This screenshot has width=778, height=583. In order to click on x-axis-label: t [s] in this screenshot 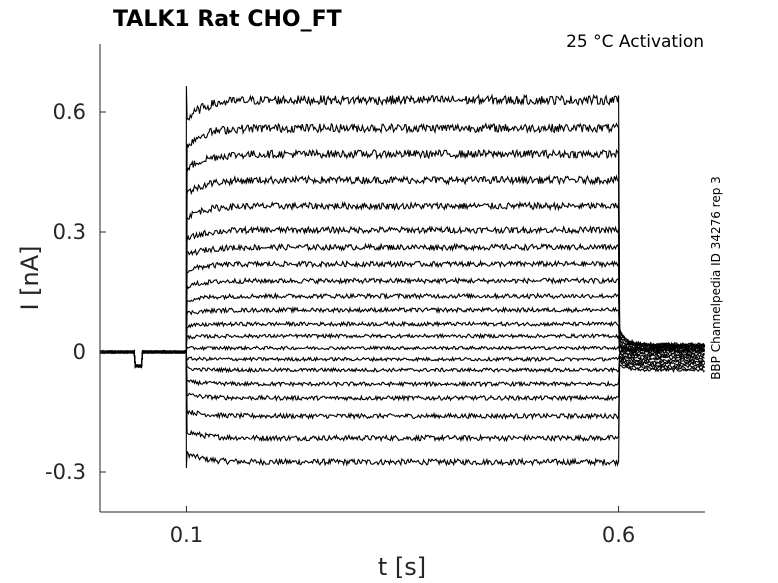, I will do `click(402, 567)`.